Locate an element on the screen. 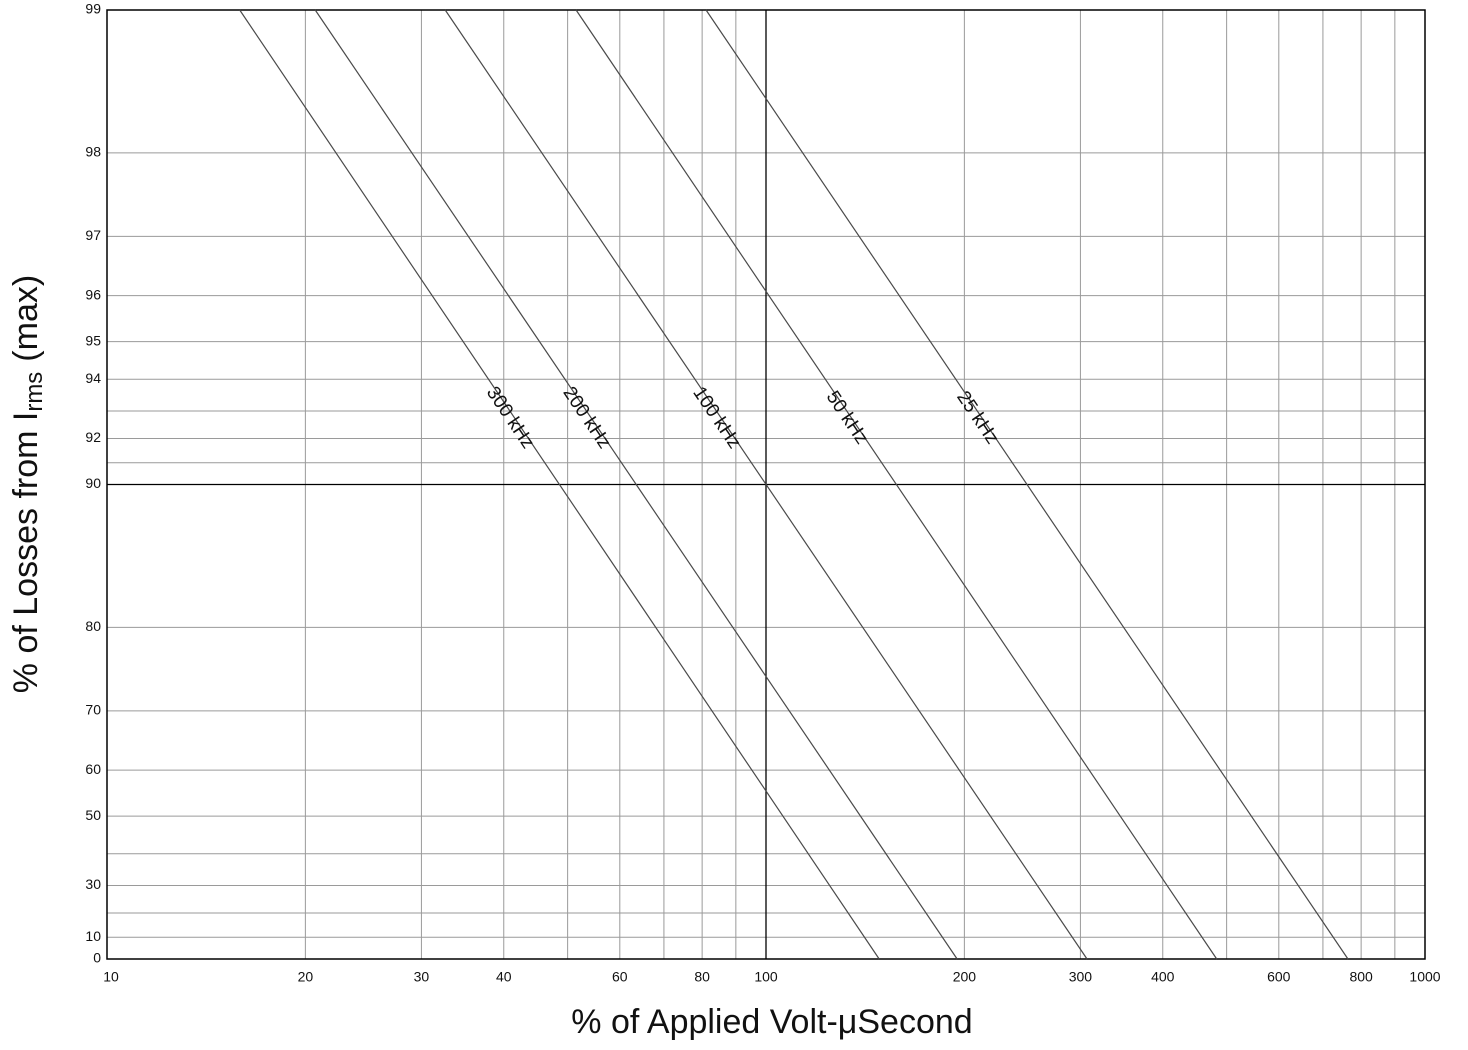 Image resolution: width=1468 pixels, height=1050 pixels. y-tick-label: 70 is located at coordinates (93, 710).